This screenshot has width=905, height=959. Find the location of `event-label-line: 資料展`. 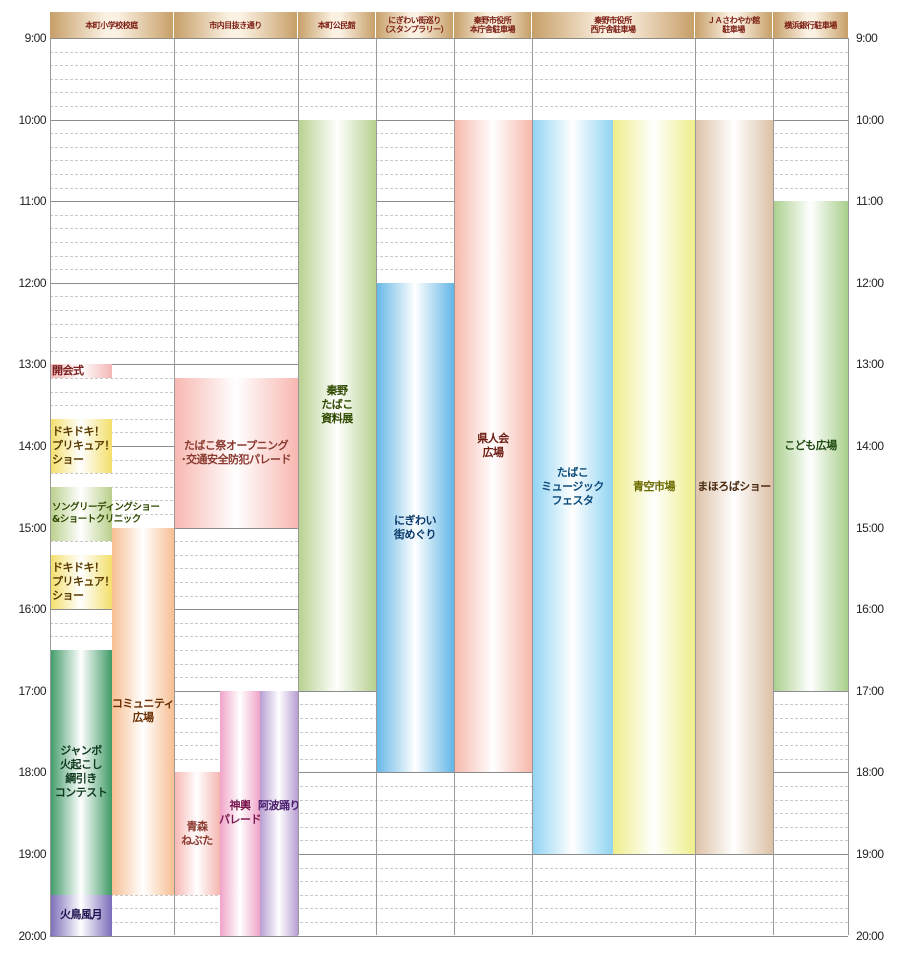

event-label-line: 資料展 is located at coordinates (337, 419).